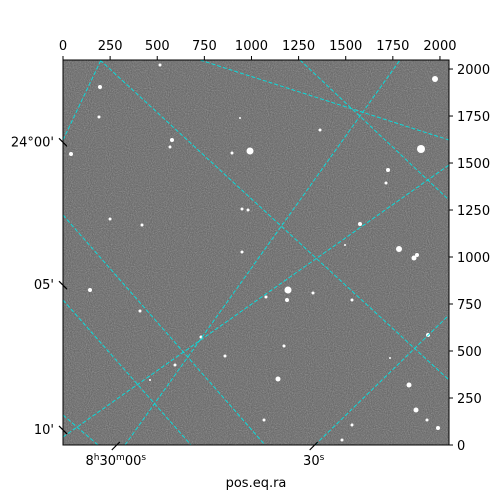 This screenshot has width=500, height=504. What do you see at coordinates (205, 455) in the screenshot?
I see `ra-axis: 8h30m00s 30s` at bounding box center [205, 455].